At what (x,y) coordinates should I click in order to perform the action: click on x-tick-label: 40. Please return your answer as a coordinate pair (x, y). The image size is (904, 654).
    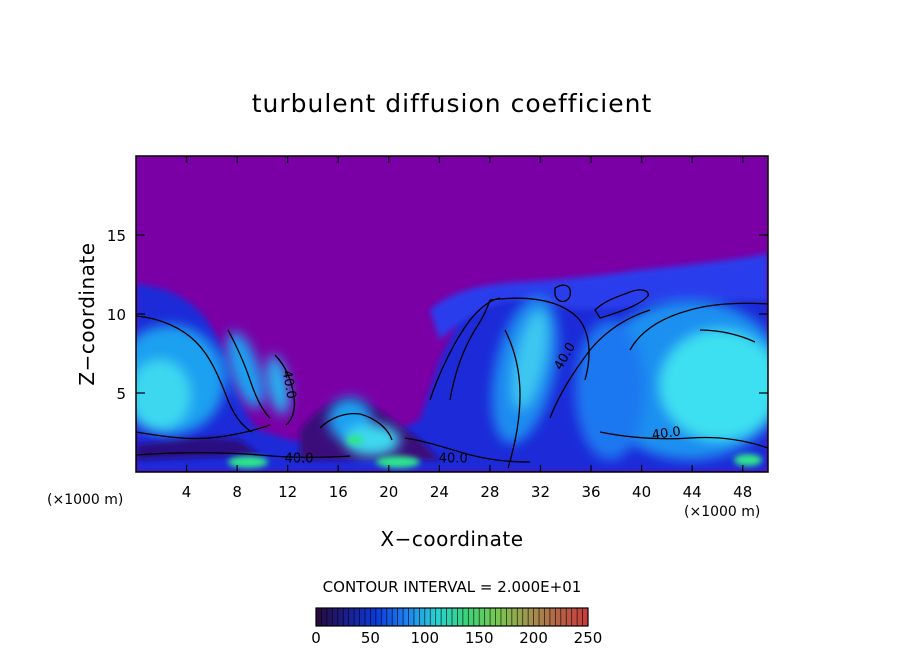
    Looking at the image, I should click on (641, 492).